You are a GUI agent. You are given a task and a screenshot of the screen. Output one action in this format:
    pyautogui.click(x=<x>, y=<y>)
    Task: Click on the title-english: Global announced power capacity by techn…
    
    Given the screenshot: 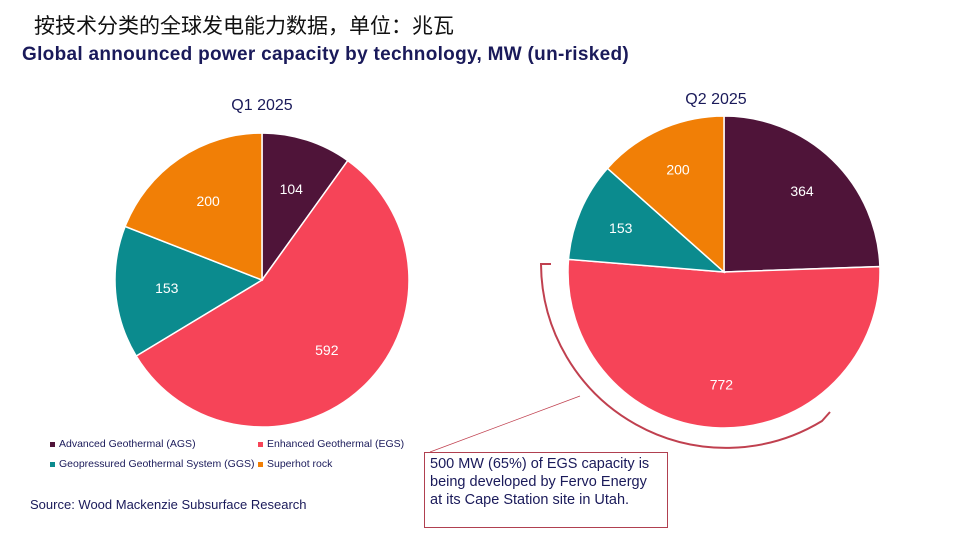 What is the action you would take?
    pyautogui.click(x=326, y=54)
    